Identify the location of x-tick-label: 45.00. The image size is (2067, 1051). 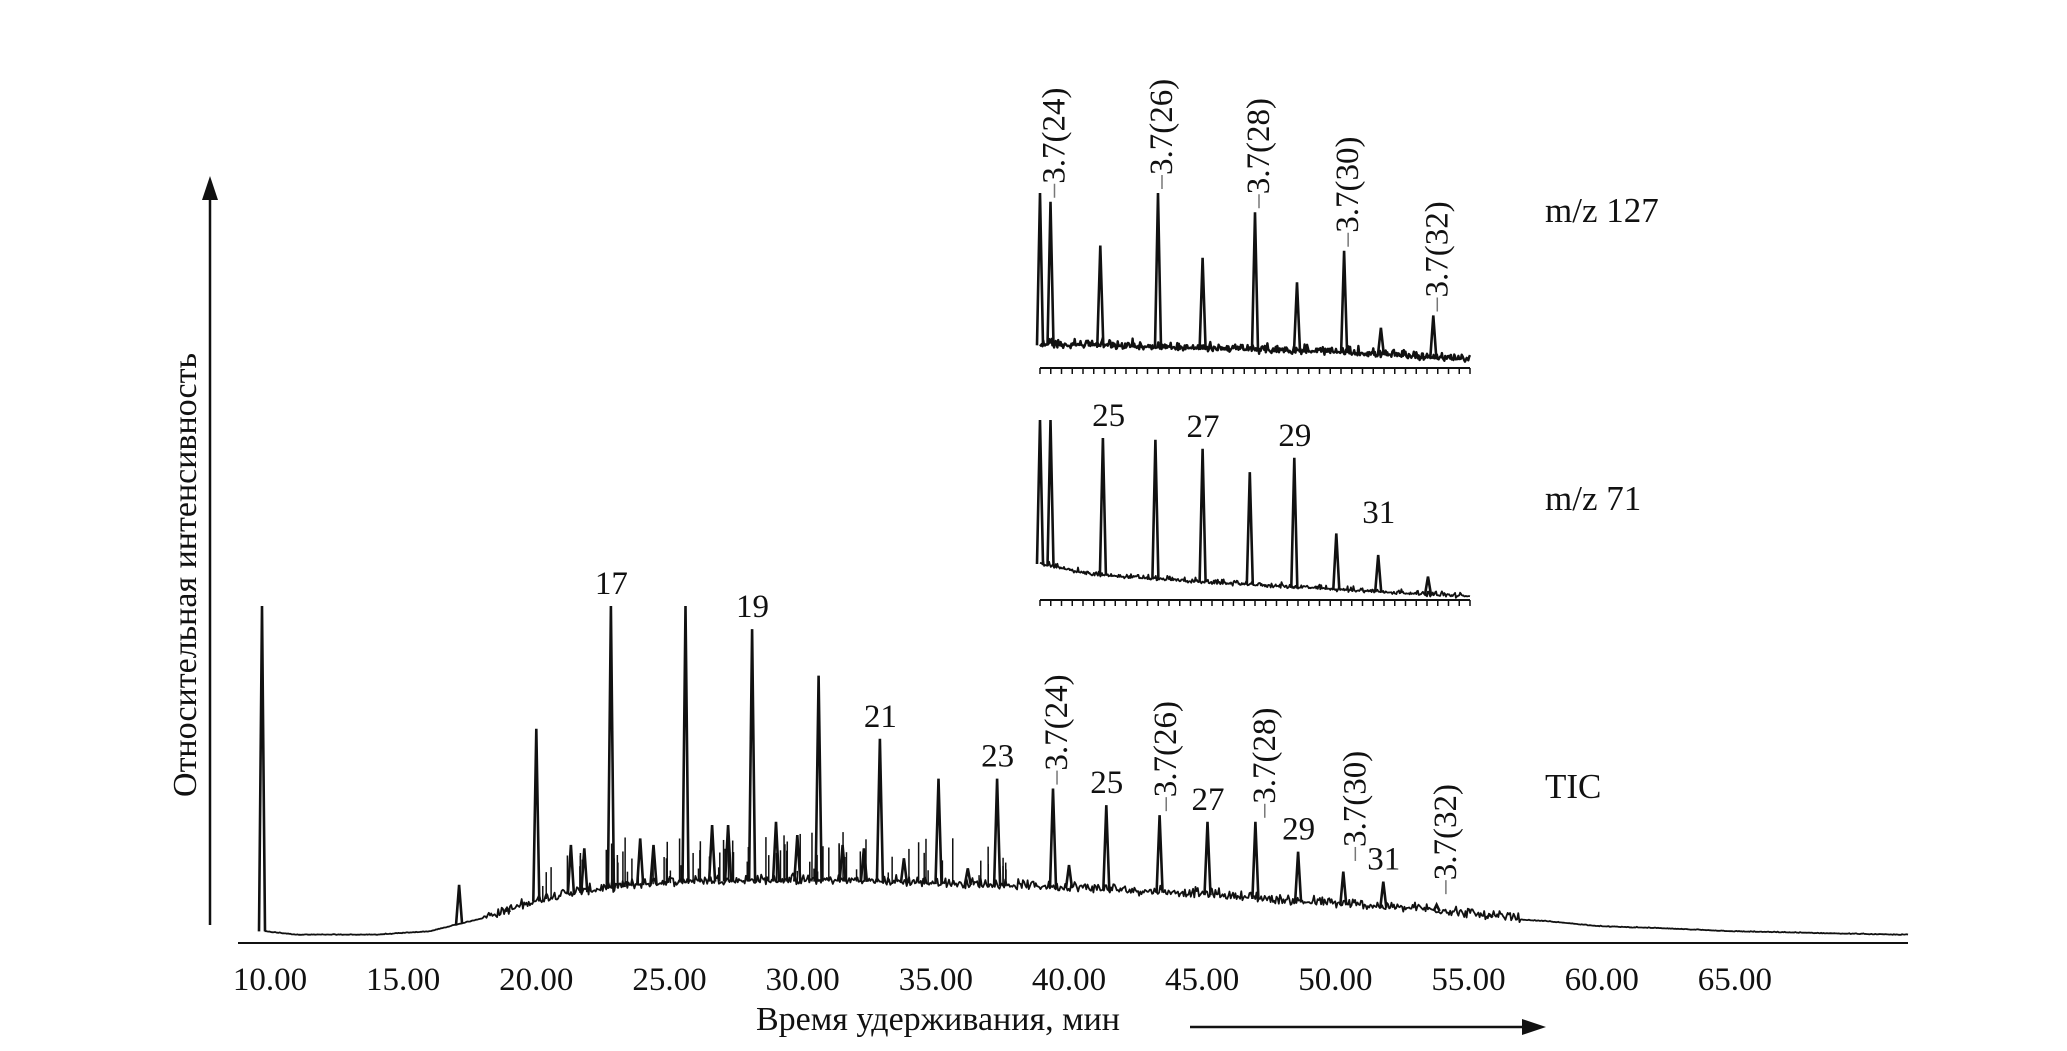
(1202, 980).